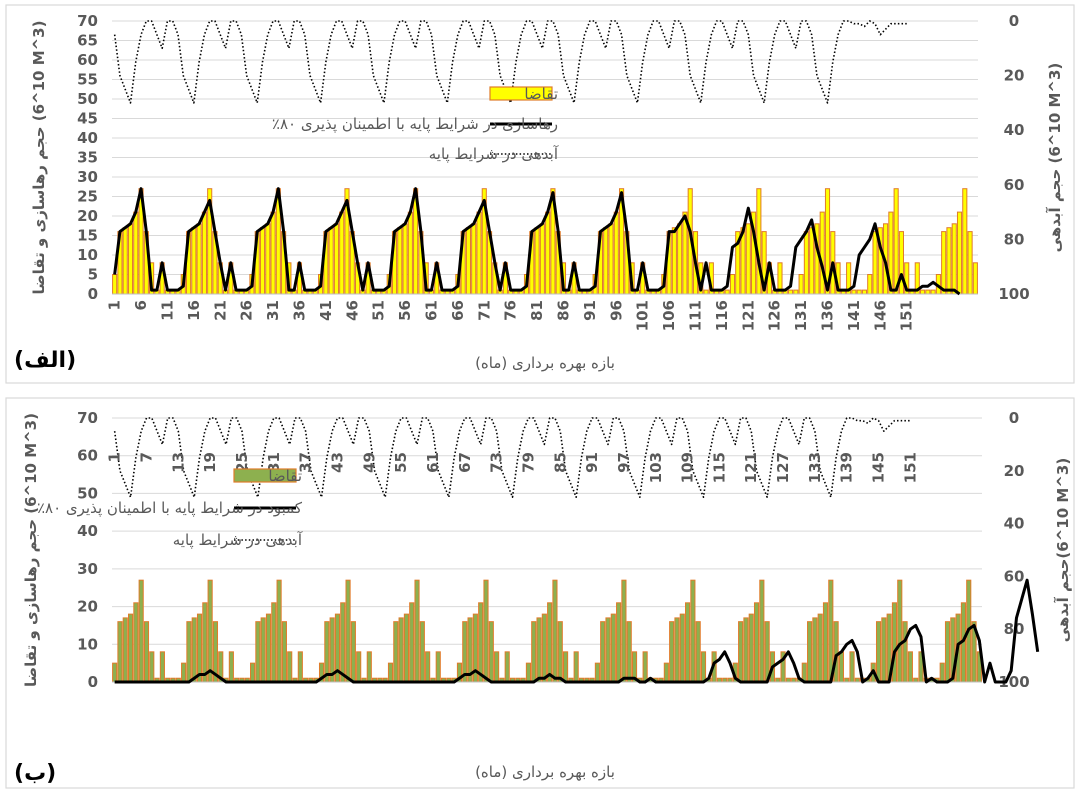 The width and height of the screenshot is (1080, 792). Describe the element at coordinates (326, 310) in the screenshot. I see `x-tick-label: 41` at that location.